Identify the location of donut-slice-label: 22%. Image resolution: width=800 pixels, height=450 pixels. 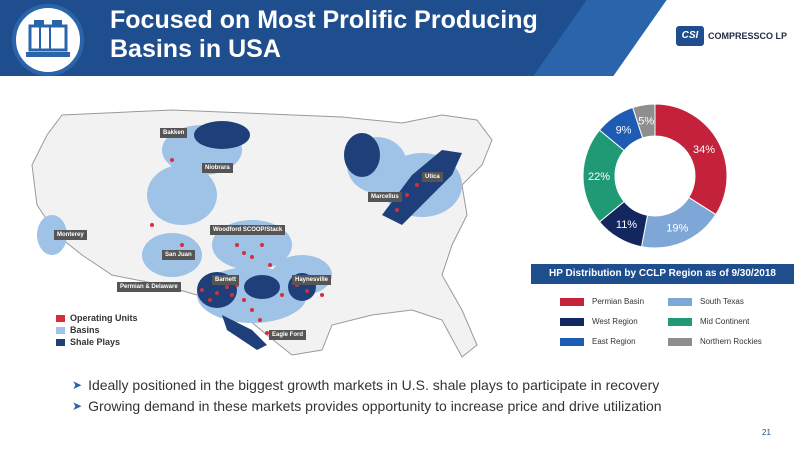
(599, 177).